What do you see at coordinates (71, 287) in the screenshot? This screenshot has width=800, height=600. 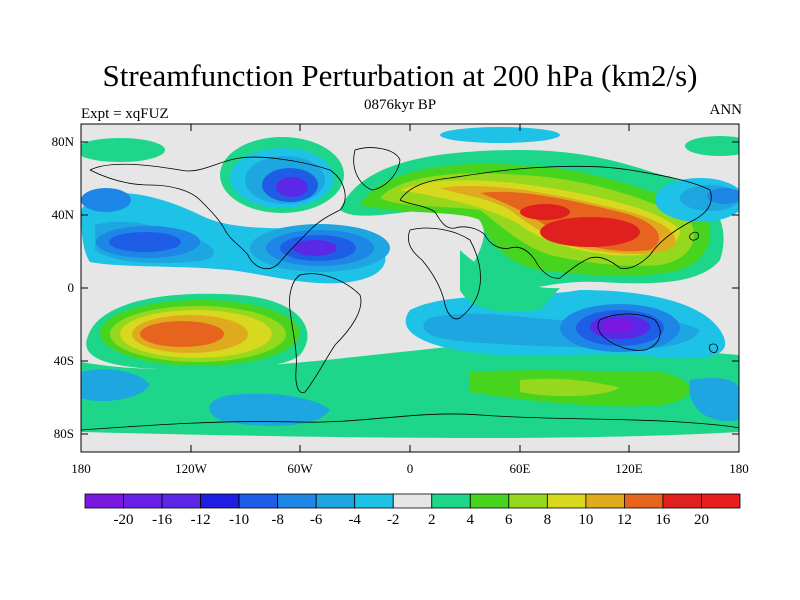 I see `lat-label-0: 0` at bounding box center [71, 287].